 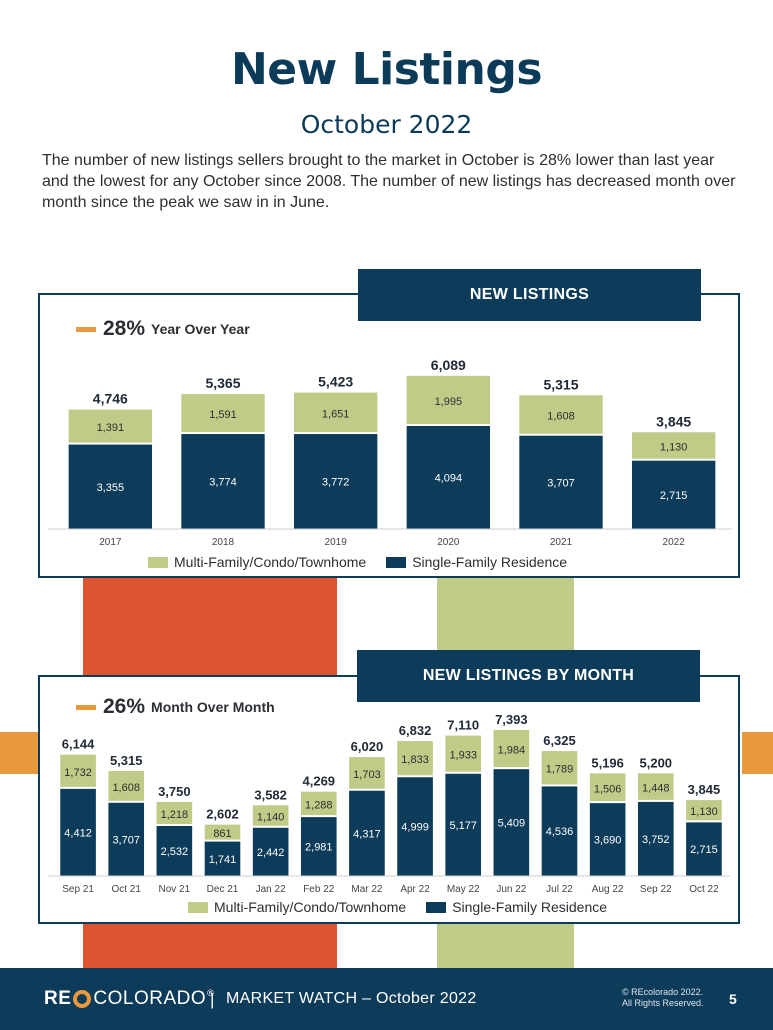 I want to click on data-label-total: 6,832, so click(x=415, y=730).